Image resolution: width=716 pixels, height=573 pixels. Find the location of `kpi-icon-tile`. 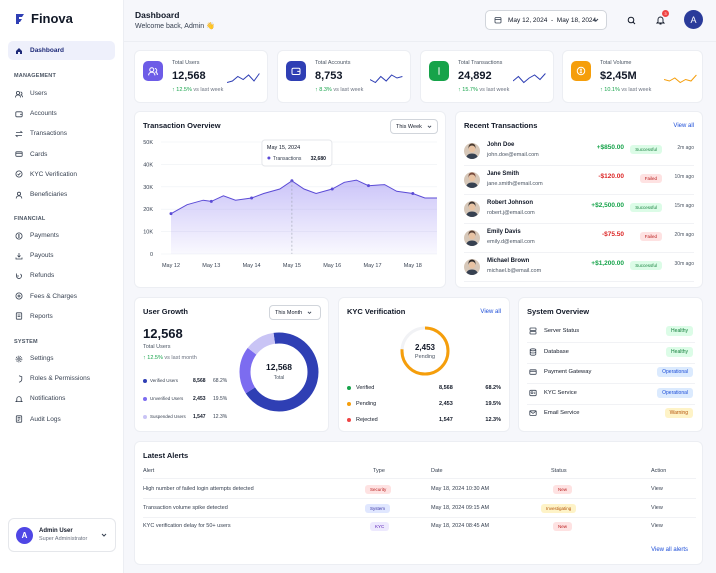

kpi-icon-tile is located at coordinates (296, 71).